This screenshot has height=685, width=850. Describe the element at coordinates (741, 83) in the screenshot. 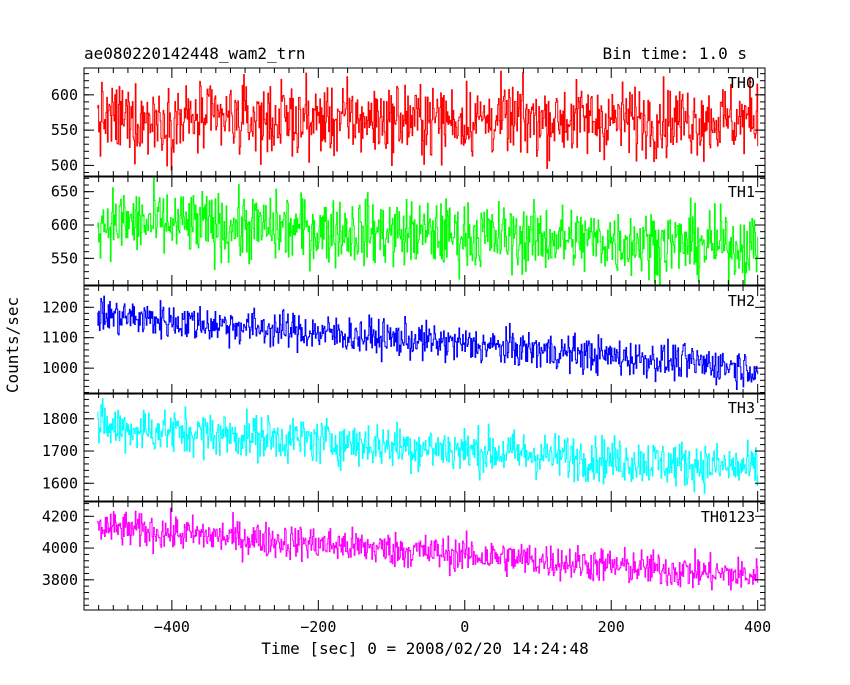

I see `panel-label-th0: TH0` at that location.